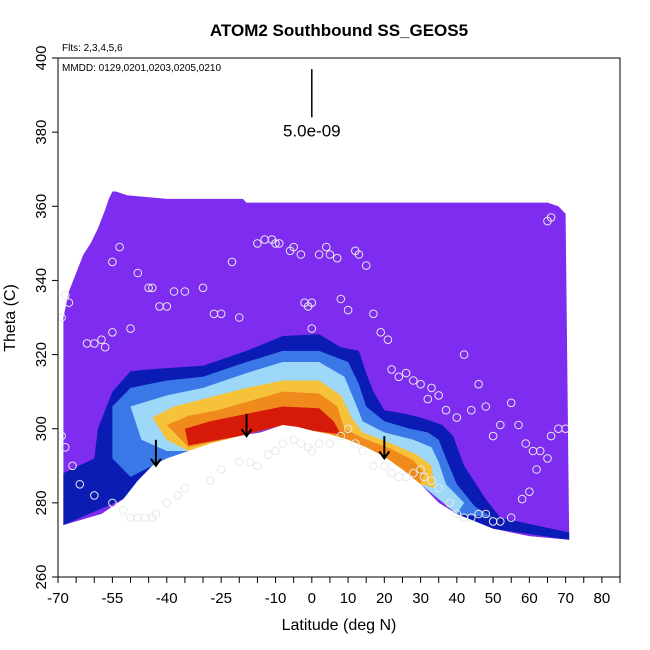  I want to click on x-tick-label: 20, so click(384, 598).